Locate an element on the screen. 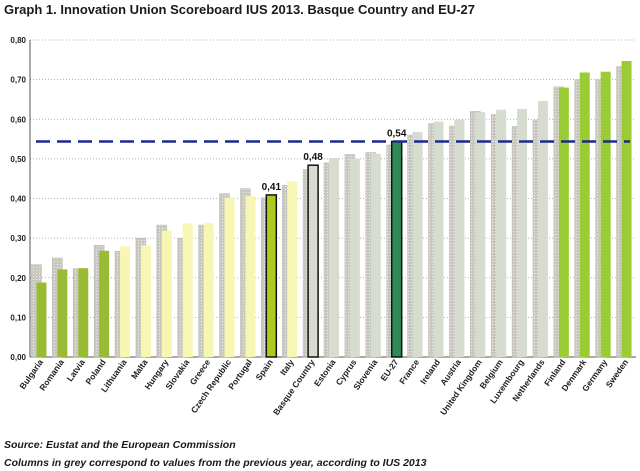 The image size is (640, 471). x-tick-label: Malta is located at coordinates (139, 369).